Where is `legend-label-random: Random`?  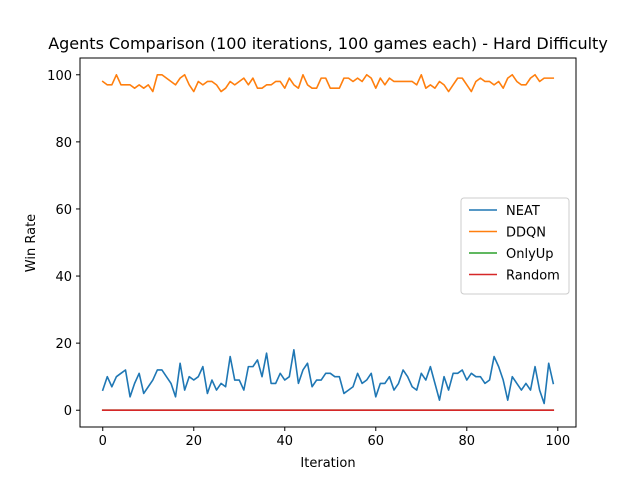 legend-label-random: Random is located at coordinates (533, 276).